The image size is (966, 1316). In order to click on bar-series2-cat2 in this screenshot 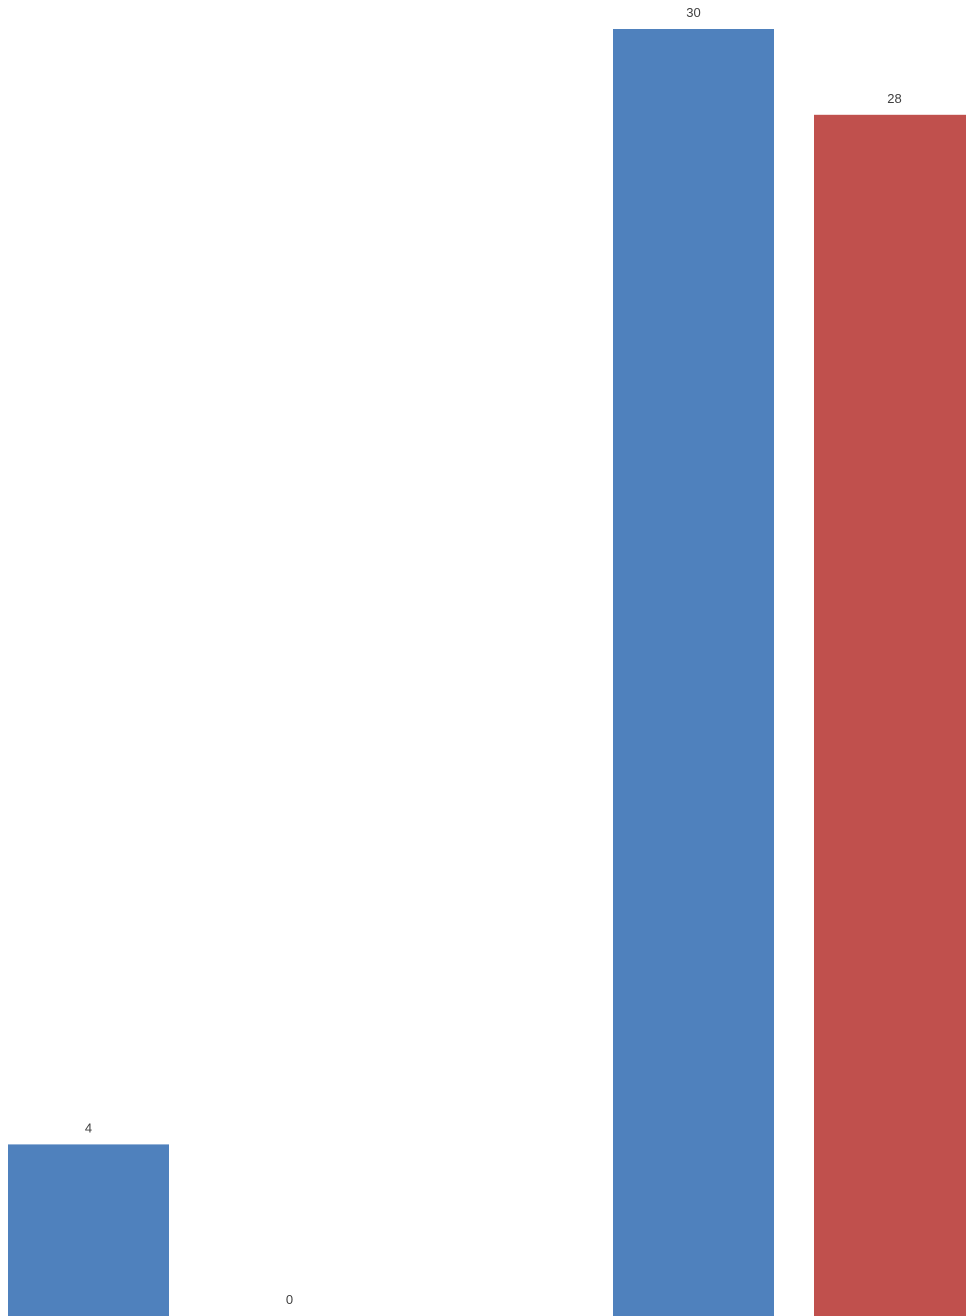, I will do `click(890, 715)`.